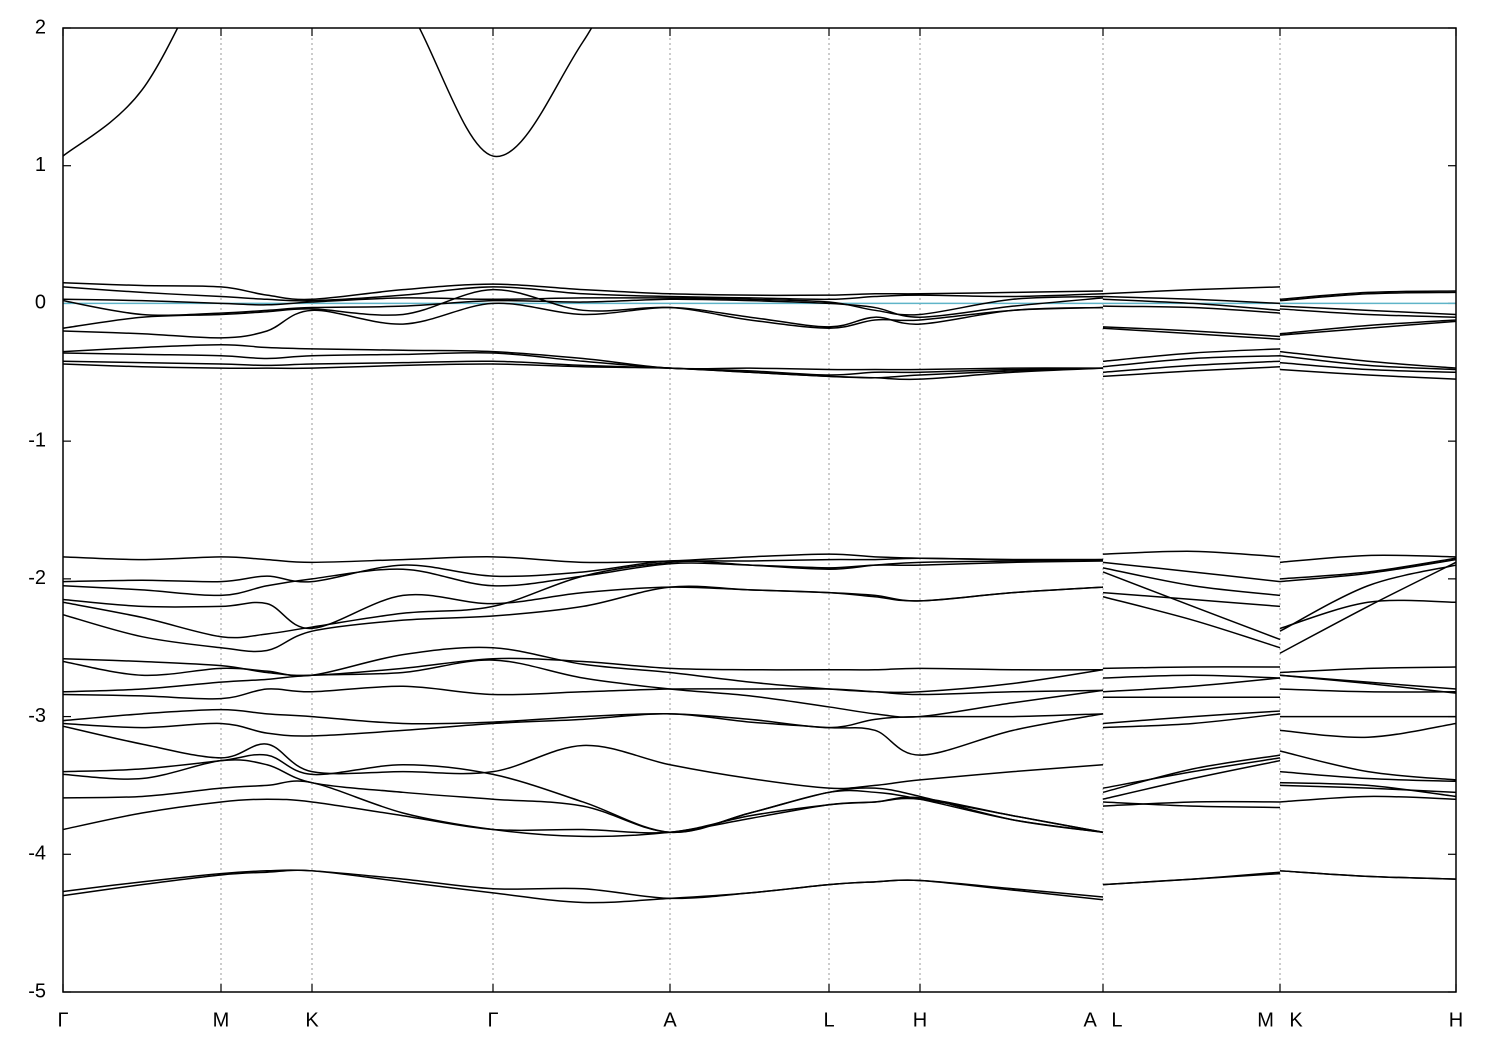  What do you see at coordinates (828, 1020) in the screenshot?
I see `x-tick-label: L` at bounding box center [828, 1020].